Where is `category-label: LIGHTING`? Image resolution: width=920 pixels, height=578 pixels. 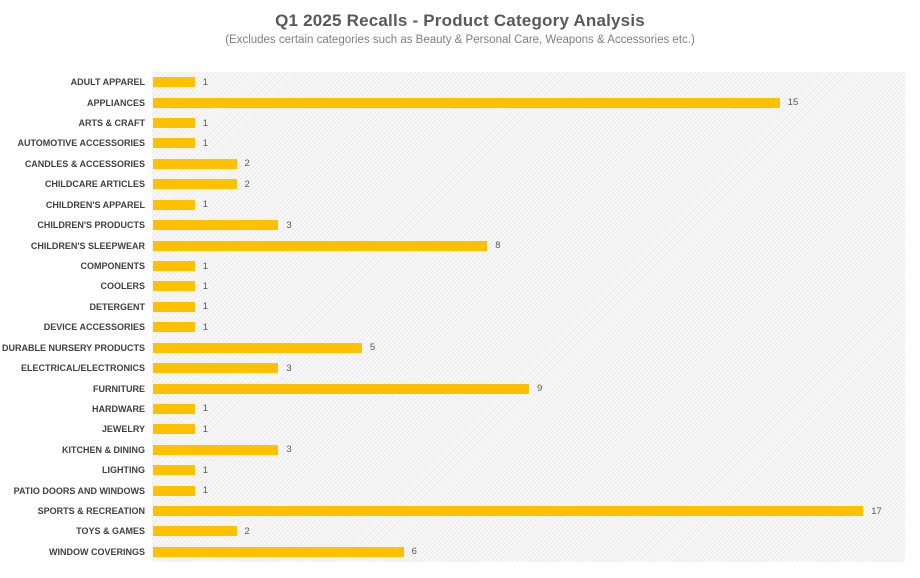
category-label: LIGHTING is located at coordinates (123, 470).